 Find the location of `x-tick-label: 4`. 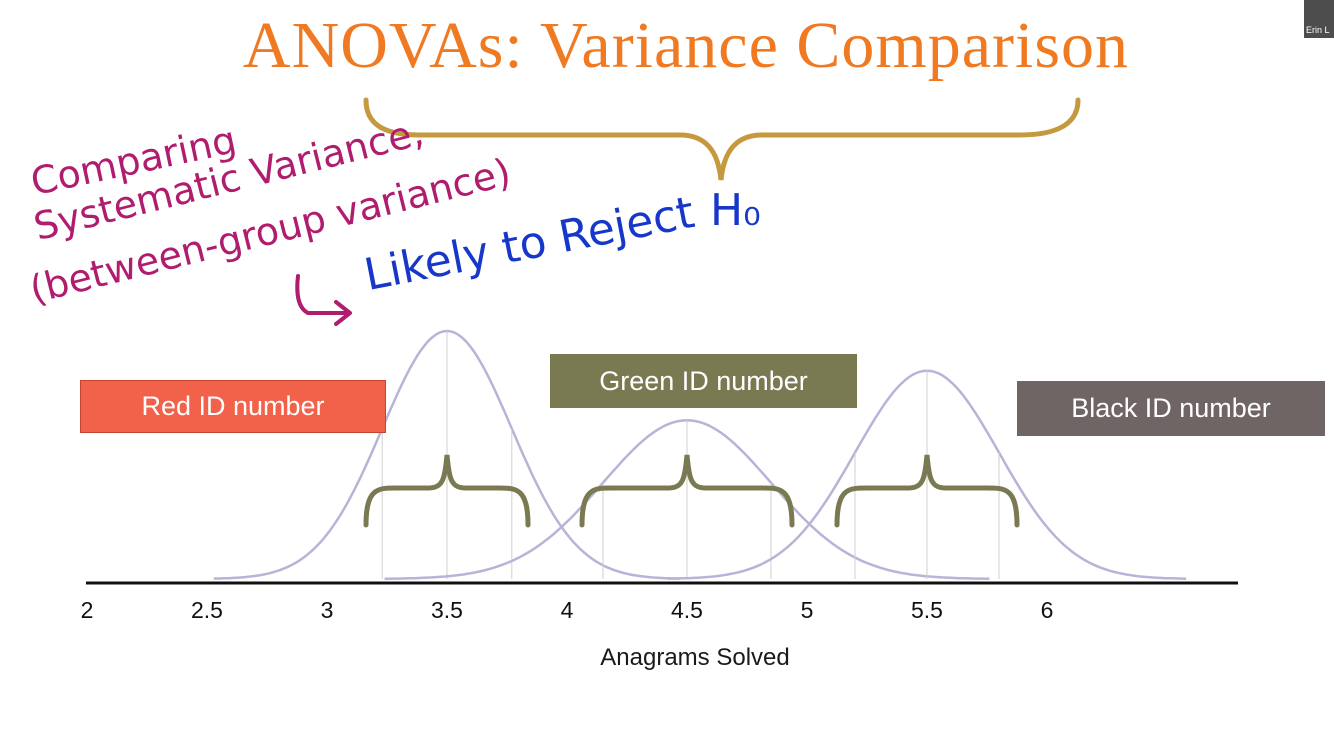

x-tick-label: 4 is located at coordinates (567, 610).